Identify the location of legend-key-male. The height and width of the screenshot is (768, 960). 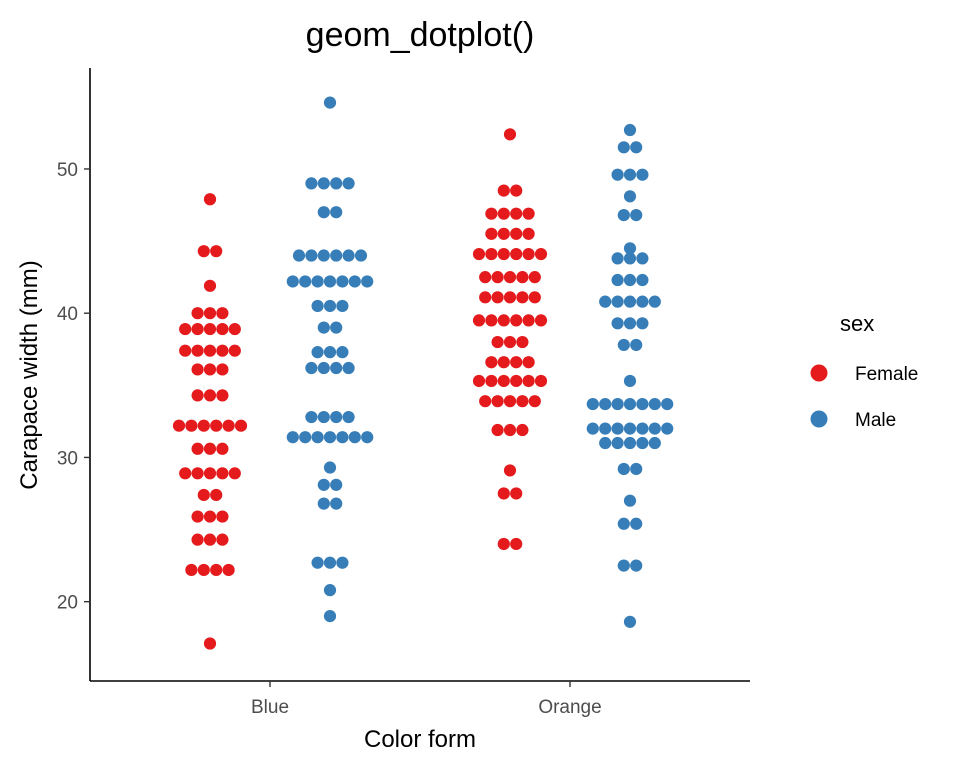
(819, 419).